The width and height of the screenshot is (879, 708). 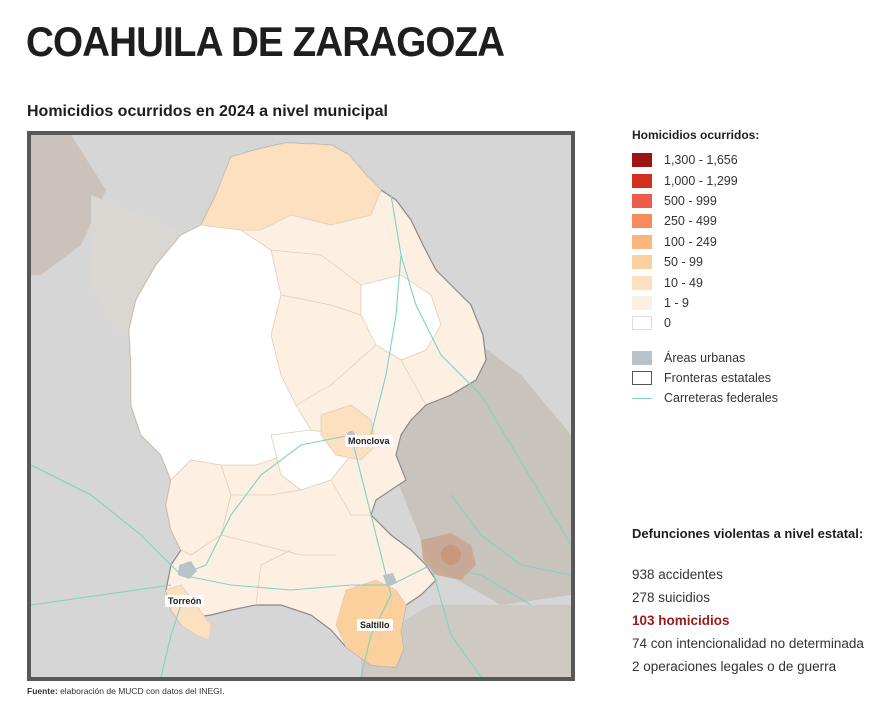 I want to click on city-label-monclova: Monclova, so click(x=369, y=441).